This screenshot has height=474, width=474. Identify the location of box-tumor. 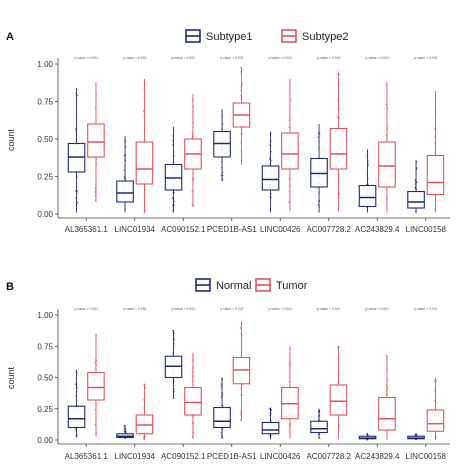
(144, 412).